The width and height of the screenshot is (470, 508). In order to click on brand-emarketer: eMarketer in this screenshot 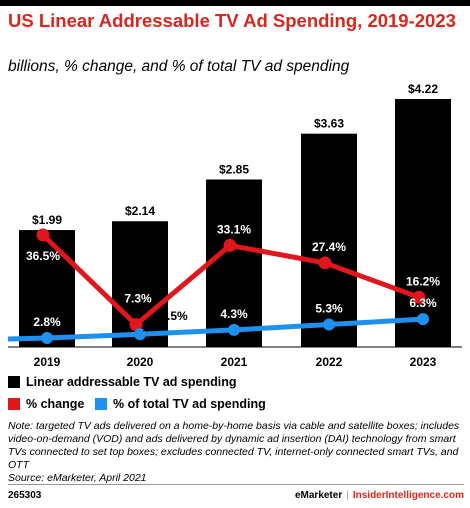, I will do `click(318, 495)`.